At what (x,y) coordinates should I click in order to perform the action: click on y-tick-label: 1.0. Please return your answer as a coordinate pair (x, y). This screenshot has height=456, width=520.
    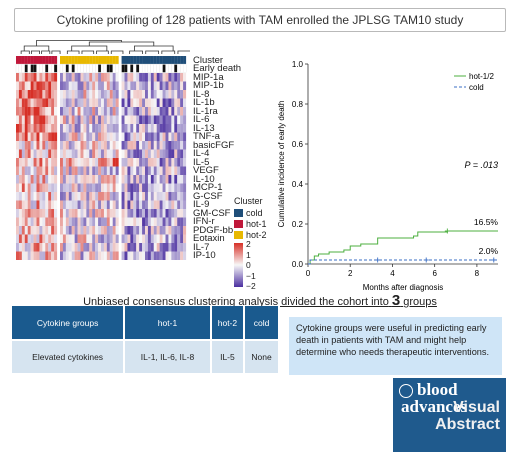
    Looking at the image, I should click on (298, 64).